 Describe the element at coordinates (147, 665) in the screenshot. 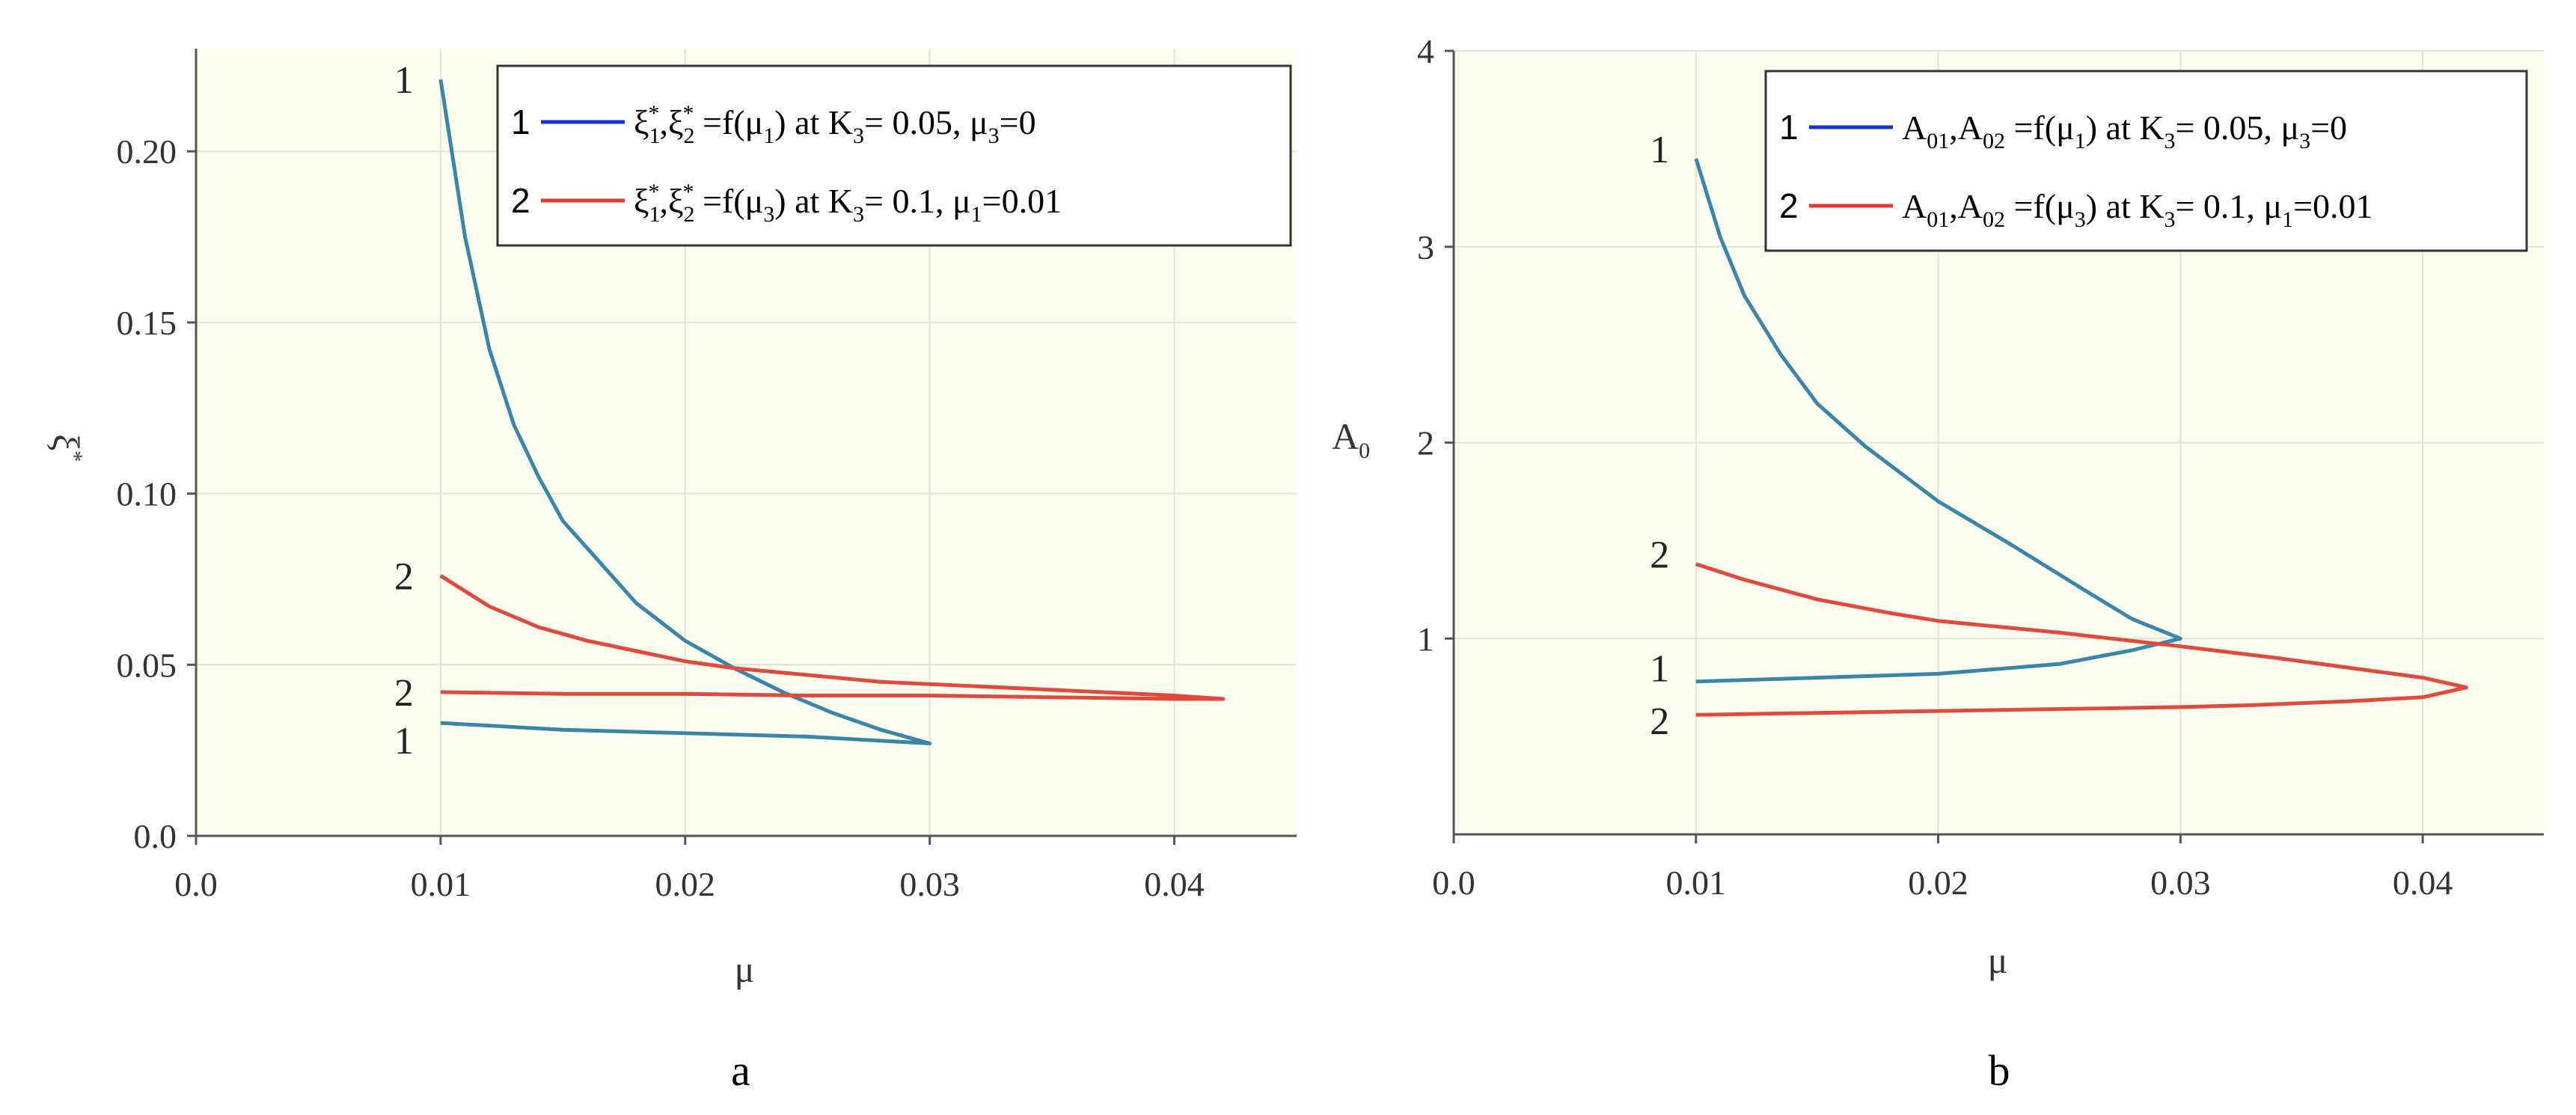

I see `y-tick-label: 0.05` at that location.